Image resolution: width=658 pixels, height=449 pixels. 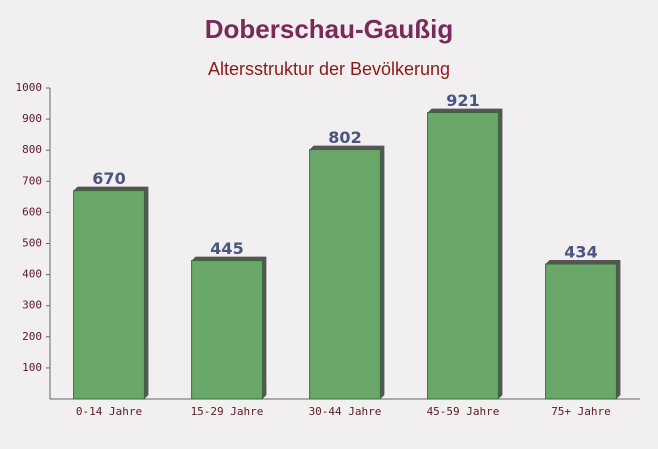 What do you see at coordinates (32, 336) in the screenshot?
I see `y-tick-label: 200` at bounding box center [32, 336].